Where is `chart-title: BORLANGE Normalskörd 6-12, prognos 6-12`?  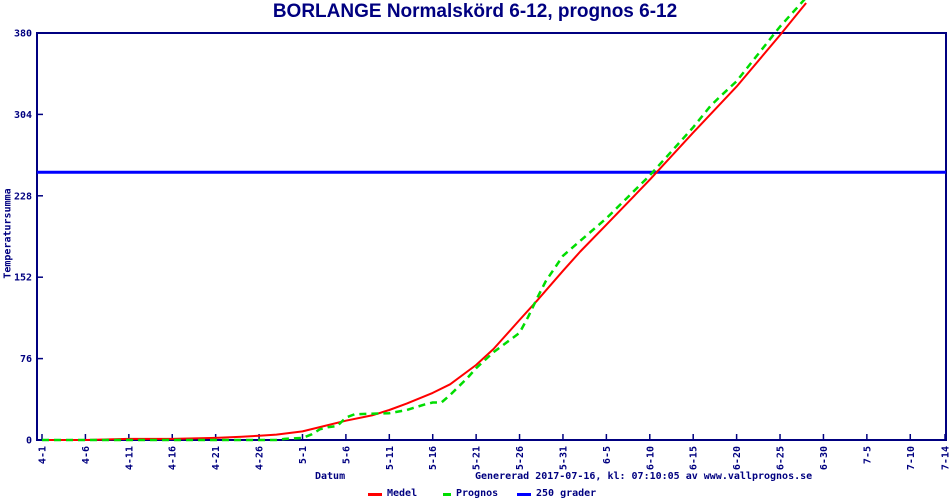
chart-title: BORLANGE Normalskörd 6-12, prognos 6-12 is located at coordinates (475, 11).